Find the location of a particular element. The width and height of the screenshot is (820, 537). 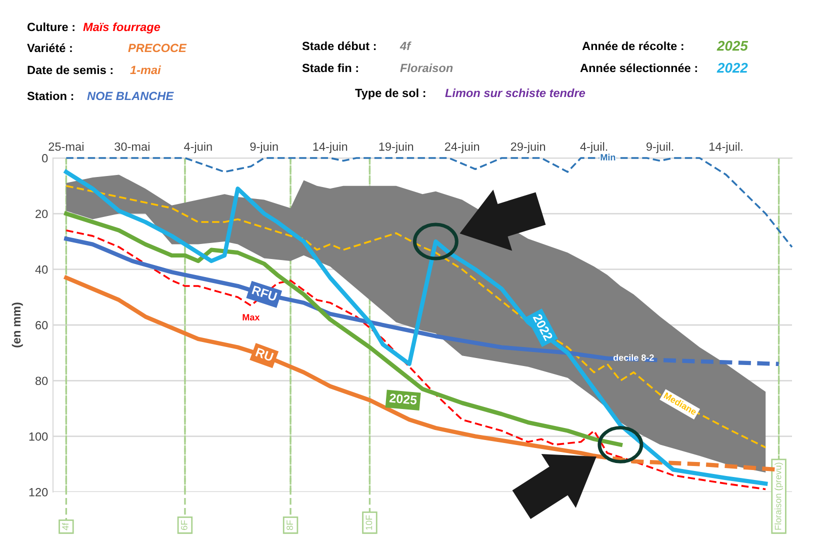

x-tick-label: 25-mai is located at coordinates (66, 146).